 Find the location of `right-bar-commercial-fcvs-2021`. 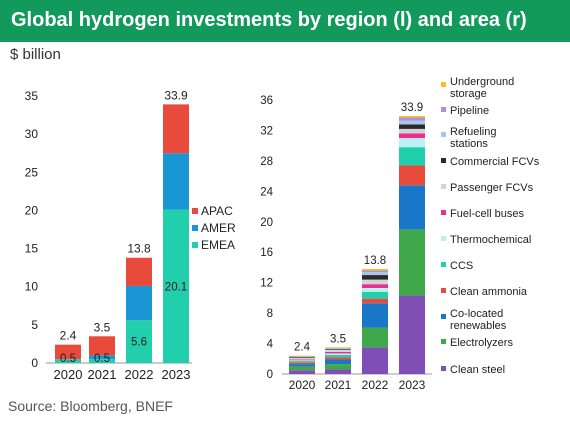

right-bar-commercial-fcvs-2021 is located at coordinates (338, 349).